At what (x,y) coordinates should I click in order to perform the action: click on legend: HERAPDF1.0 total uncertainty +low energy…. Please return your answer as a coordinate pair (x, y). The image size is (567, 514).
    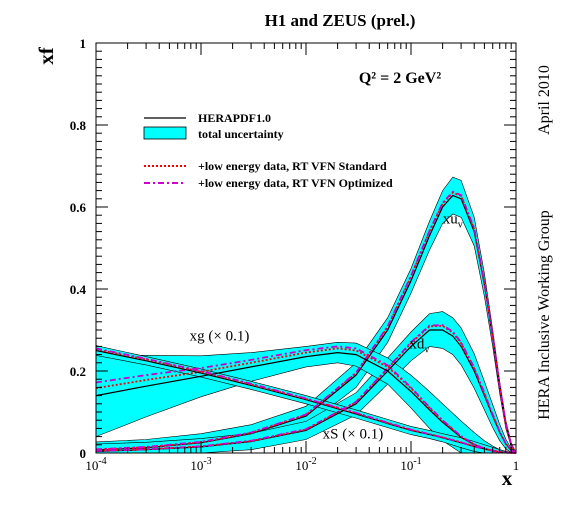
    Looking at the image, I should click on (268, 150).